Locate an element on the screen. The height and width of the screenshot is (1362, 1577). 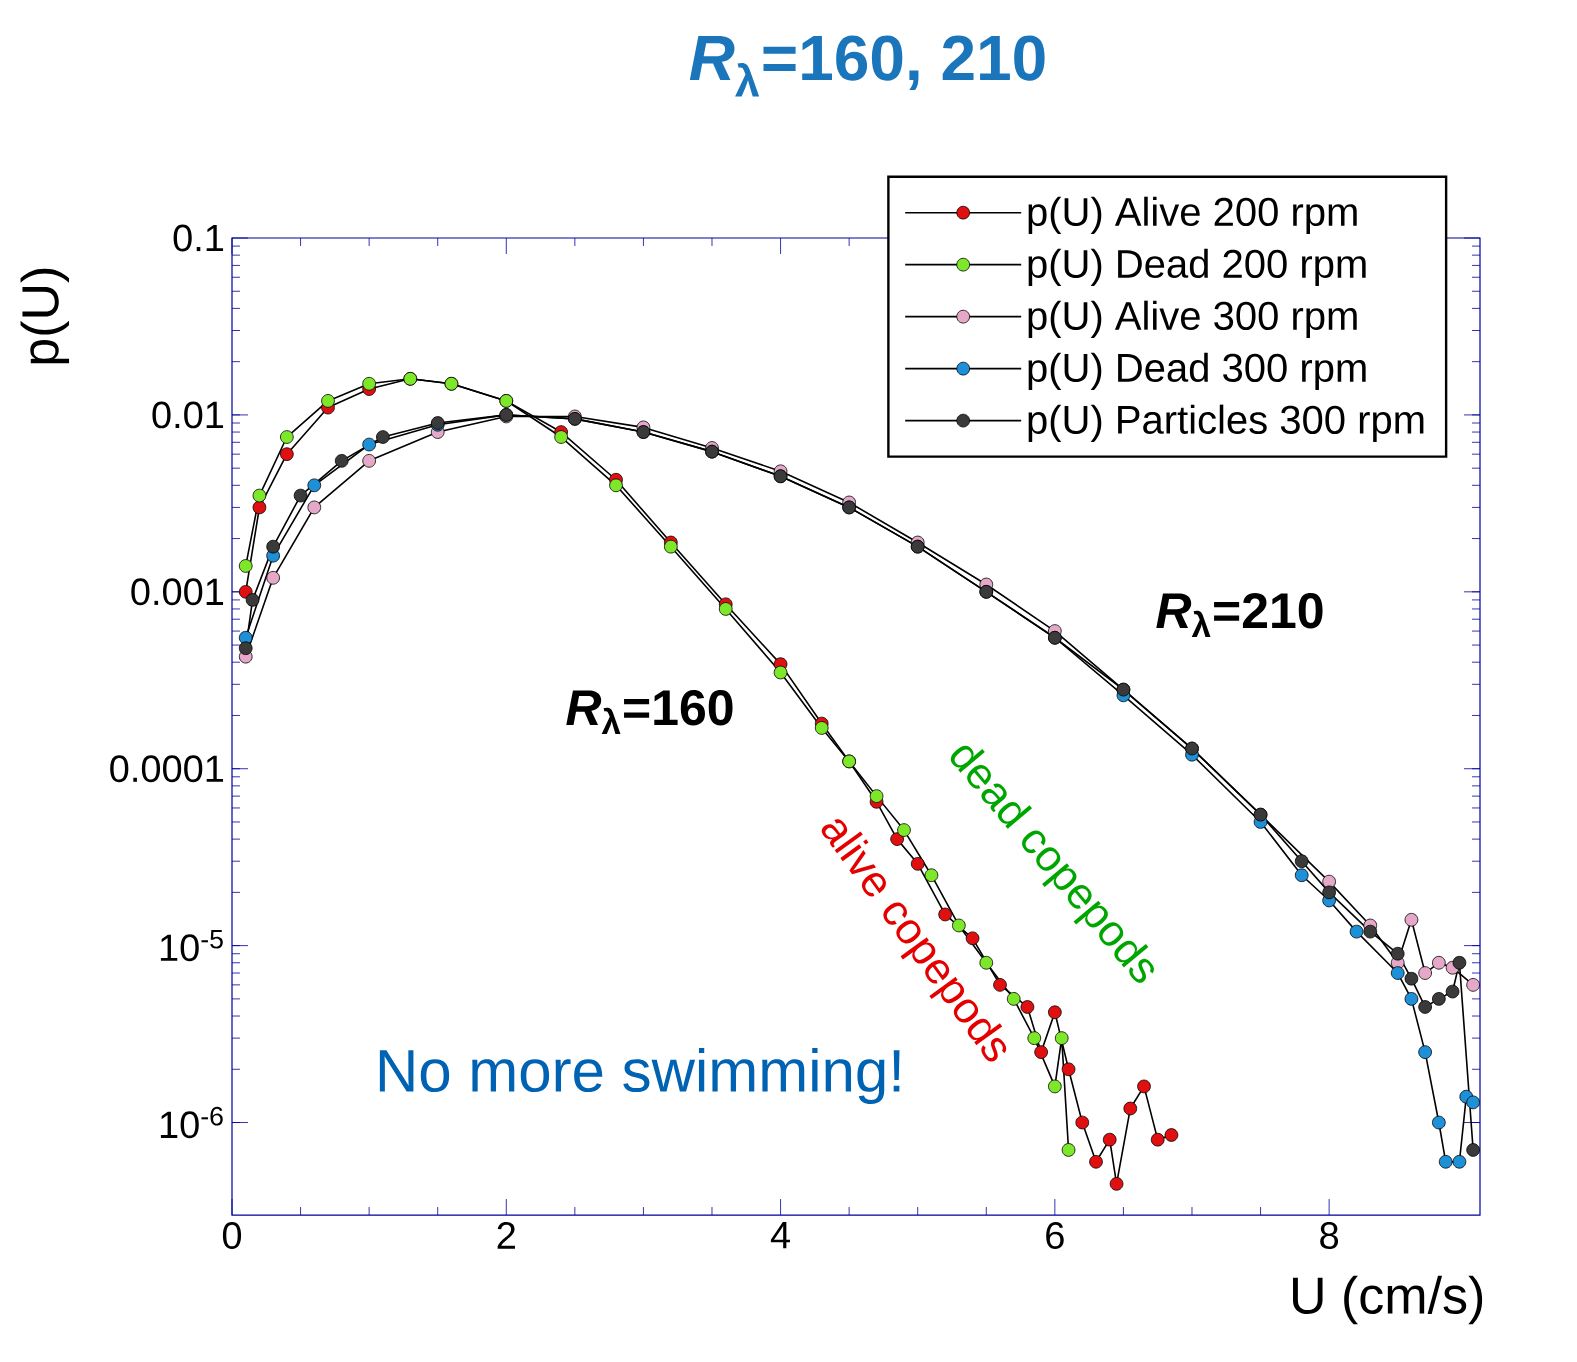
legend-label: p(U) Dead 300 rpm is located at coordinates (1197, 371).